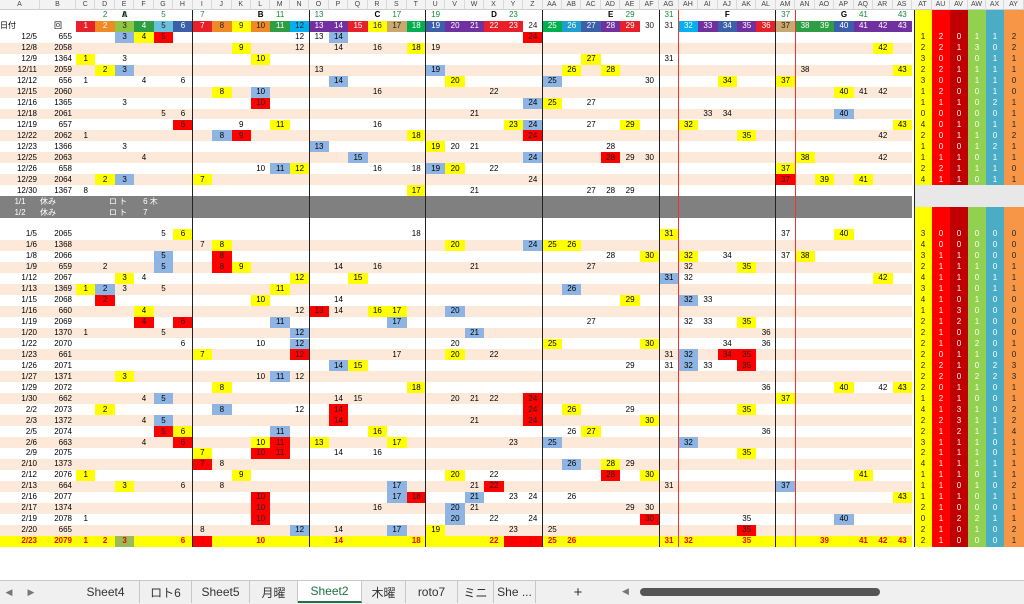 Image resolution: width=1024 pixels, height=604 pixels. Describe the element at coordinates (358, 158) in the screenshot. I see `number-cell: 15` at that location.